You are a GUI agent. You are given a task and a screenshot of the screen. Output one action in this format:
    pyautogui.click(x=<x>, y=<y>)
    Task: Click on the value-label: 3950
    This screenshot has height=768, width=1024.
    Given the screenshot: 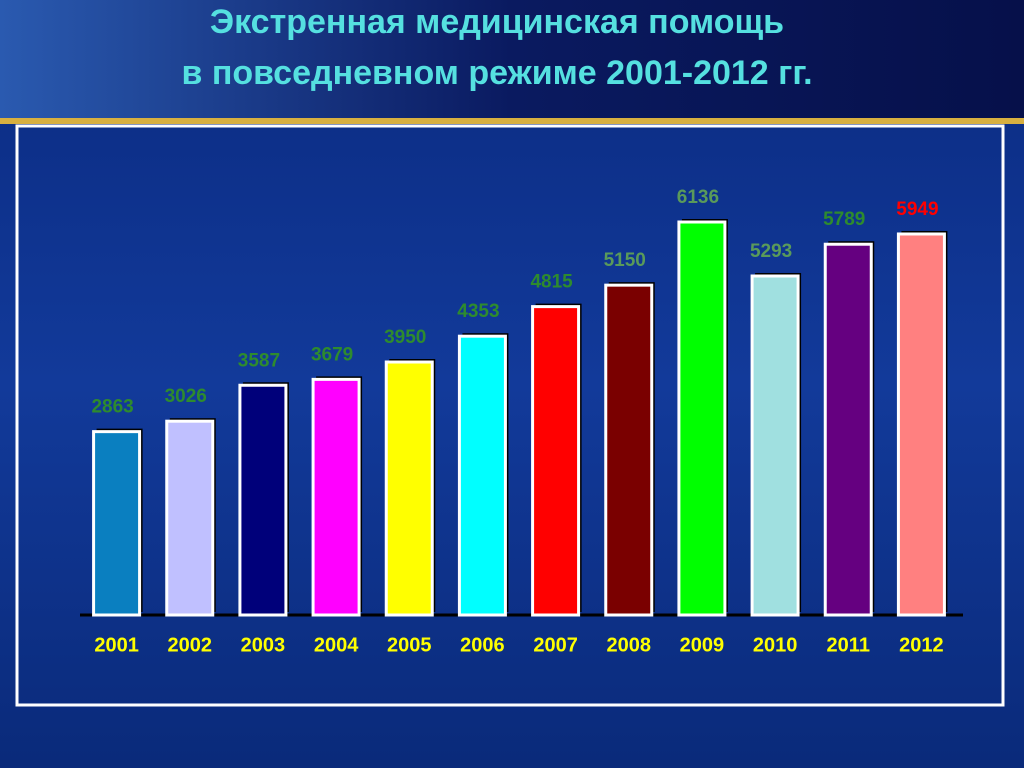 What is the action you would take?
    pyautogui.click(x=405, y=337)
    